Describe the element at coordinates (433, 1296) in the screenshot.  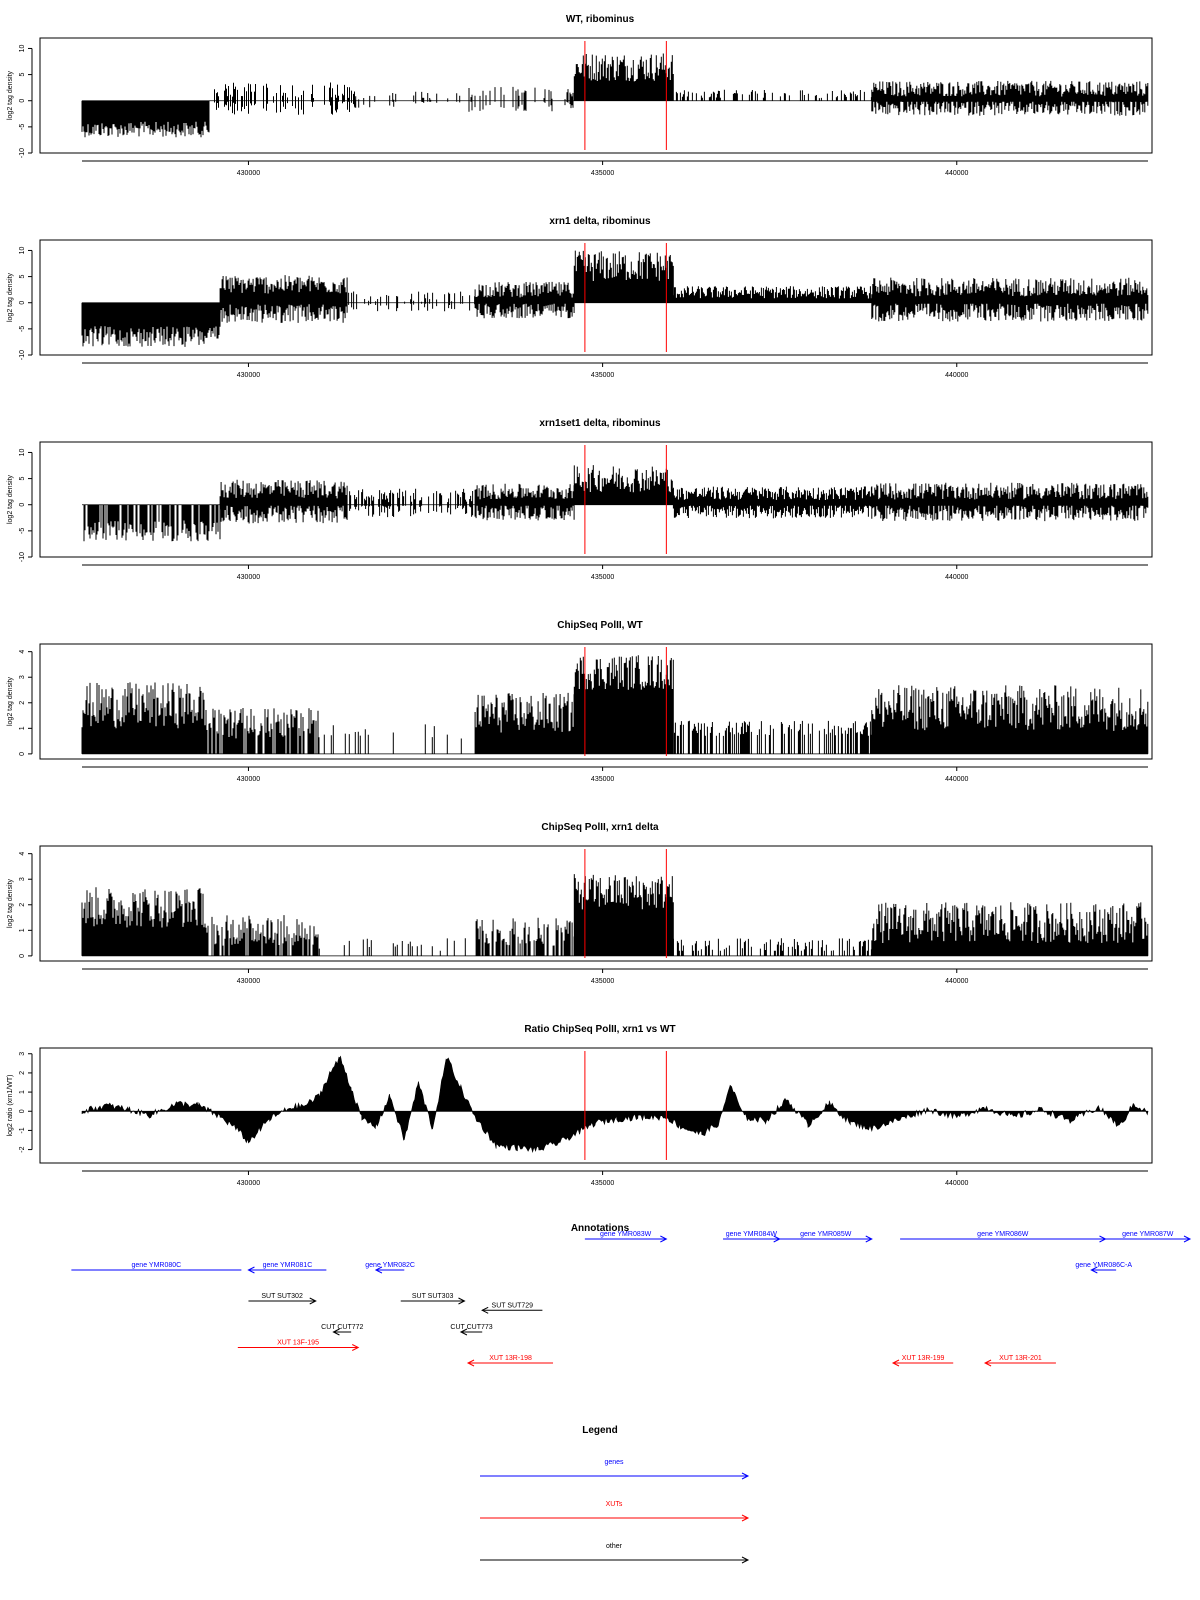
I see `annotation-label: SUT SUT303` at that location.